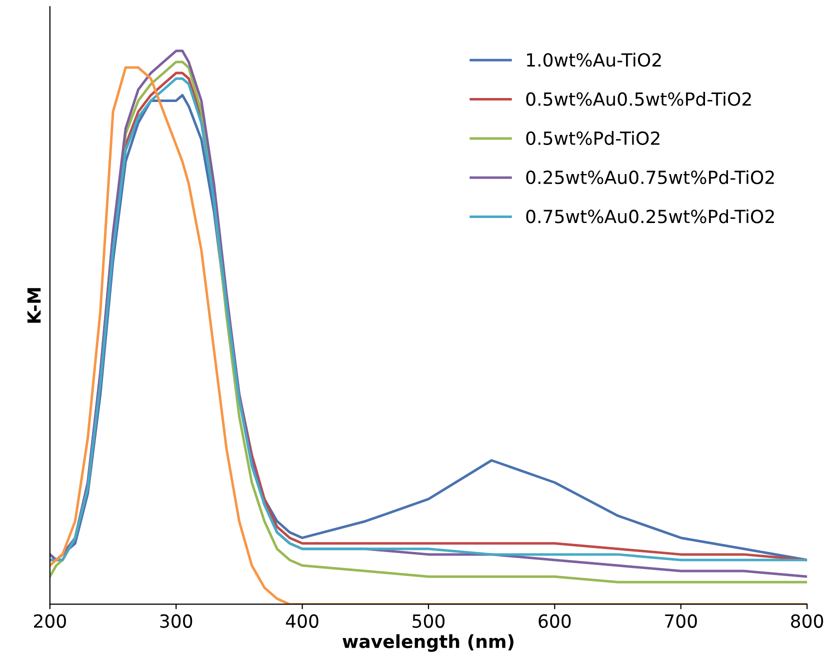 Image resolution: width=832 pixels, height=664 pixels. Describe the element at coordinates (638, 99) in the screenshot. I see `legend-label: 0.5wt%Au0.5wt%Pd-TiO2` at that location.